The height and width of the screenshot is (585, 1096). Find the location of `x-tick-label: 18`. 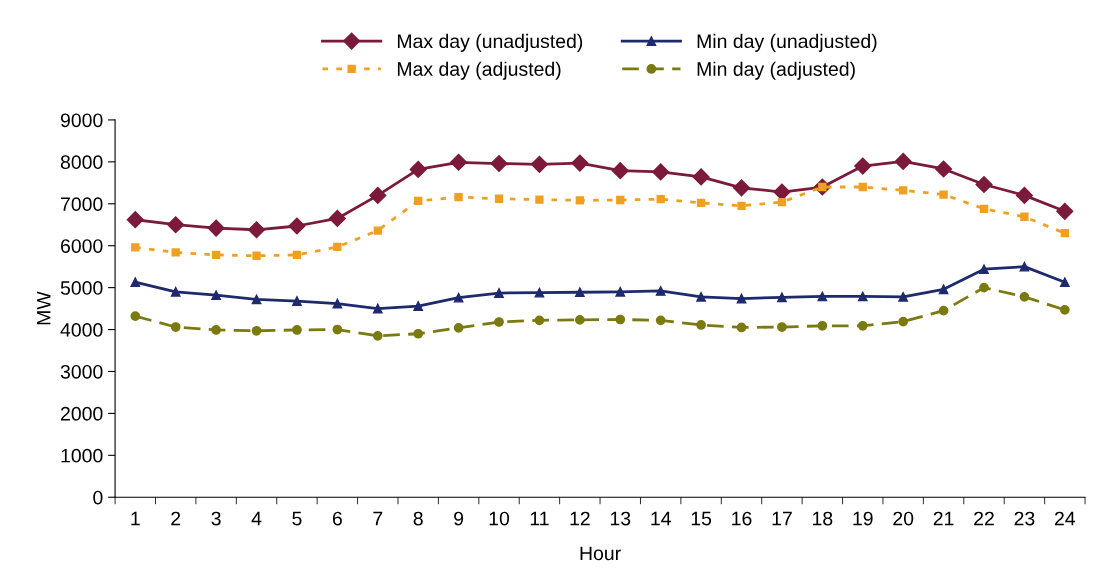

x-tick-label: 18 is located at coordinates (823, 518).